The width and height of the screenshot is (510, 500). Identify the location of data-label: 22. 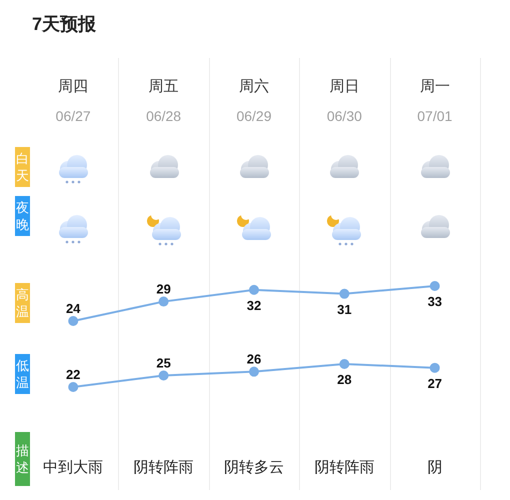
(73, 374).